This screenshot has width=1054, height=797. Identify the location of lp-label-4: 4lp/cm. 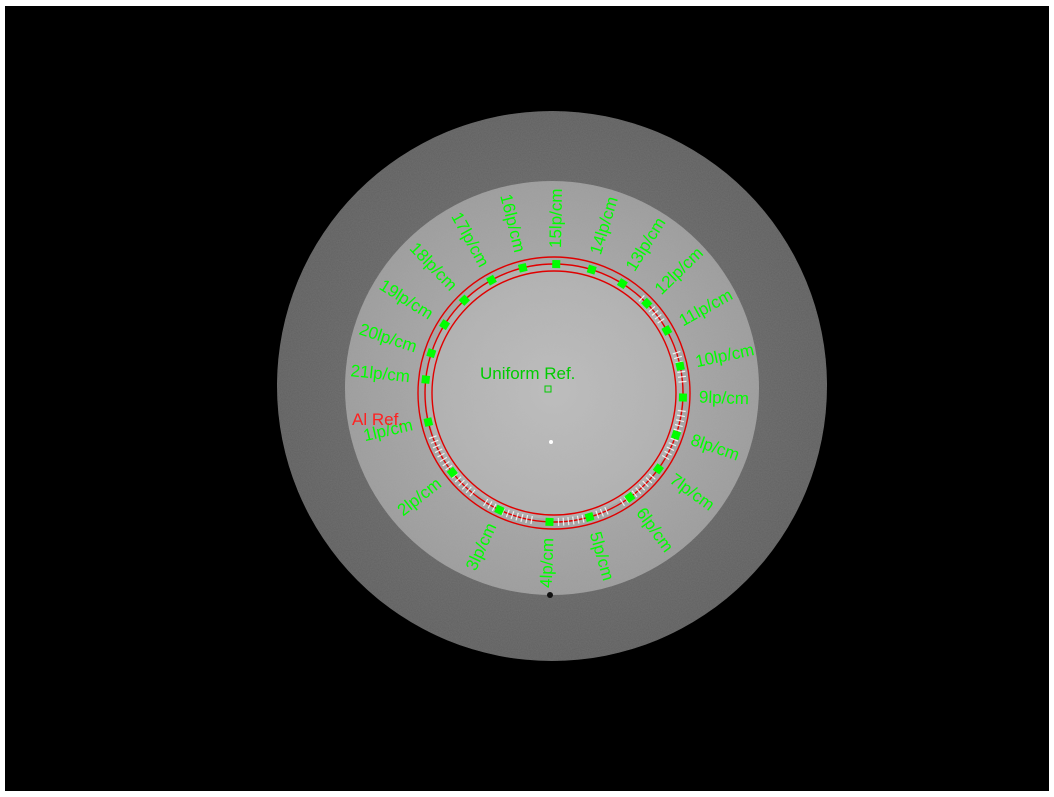
(547, 563).